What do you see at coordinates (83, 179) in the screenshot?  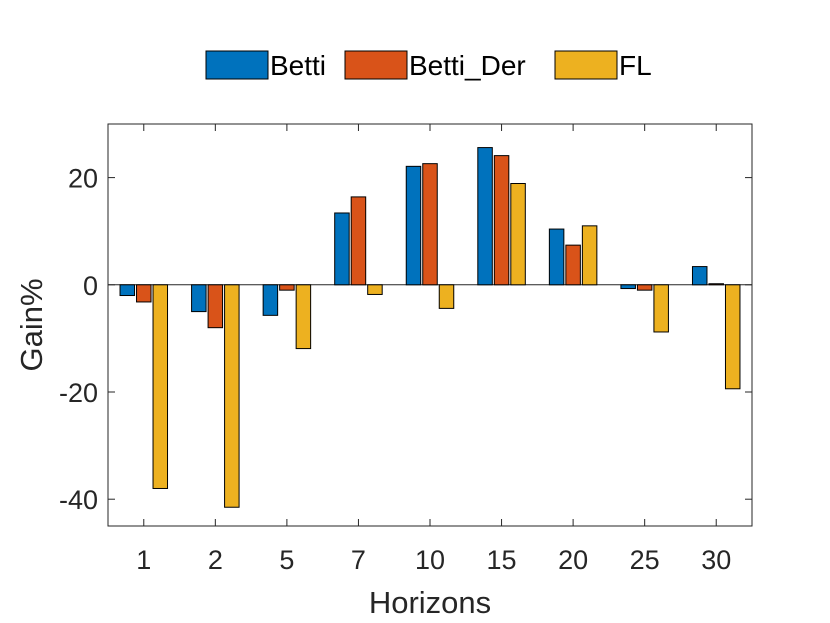 I see `y-tick-label: 20` at bounding box center [83, 179].